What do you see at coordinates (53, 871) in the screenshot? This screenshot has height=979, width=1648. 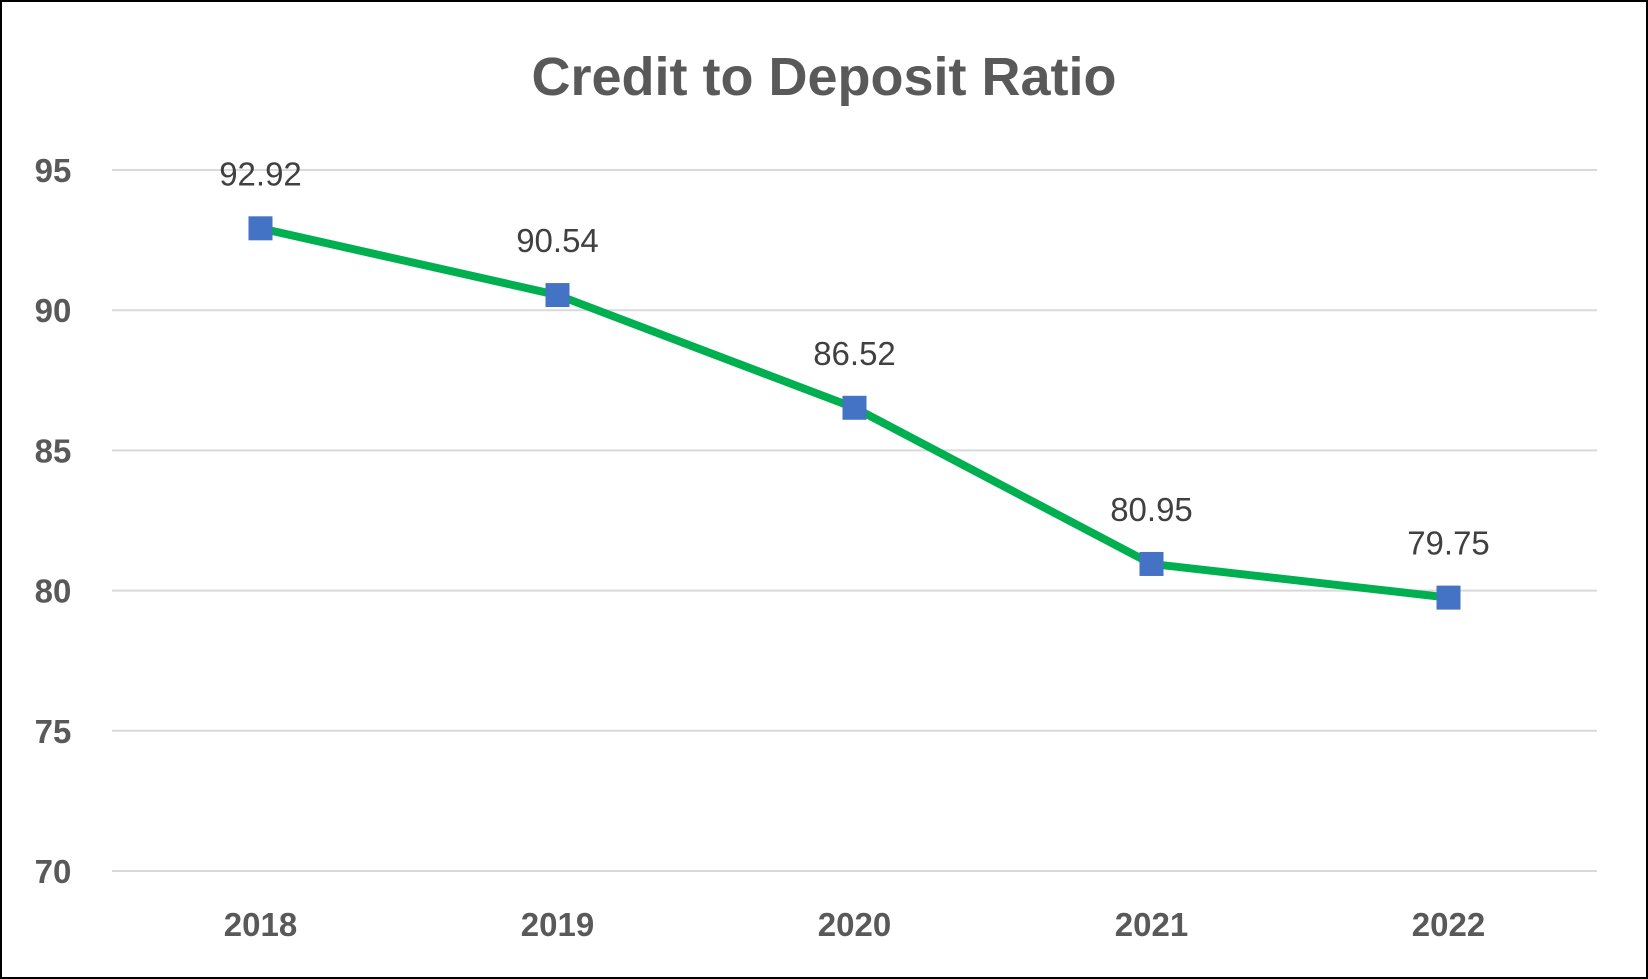 I see `y-tick-label: 70` at bounding box center [53, 871].